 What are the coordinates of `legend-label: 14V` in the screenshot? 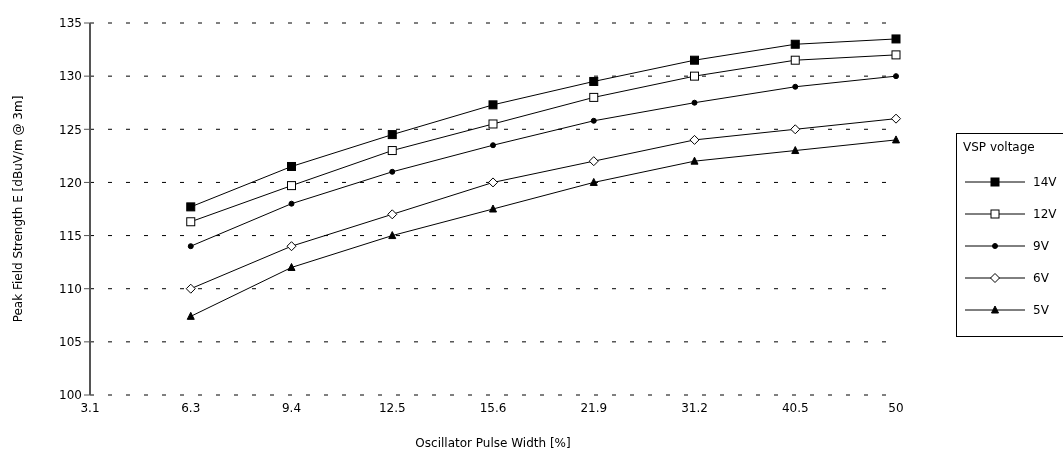 It's located at (1045, 182).